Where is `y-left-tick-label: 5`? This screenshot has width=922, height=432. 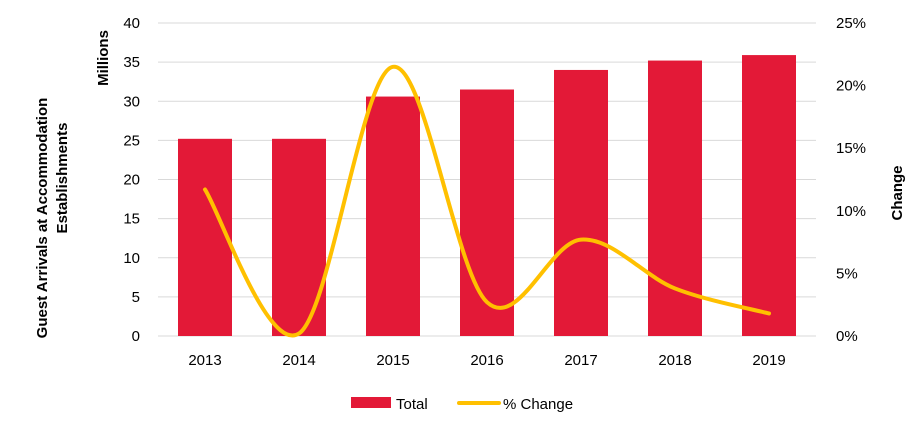 y-left-tick-label: 5 is located at coordinates (136, 297).